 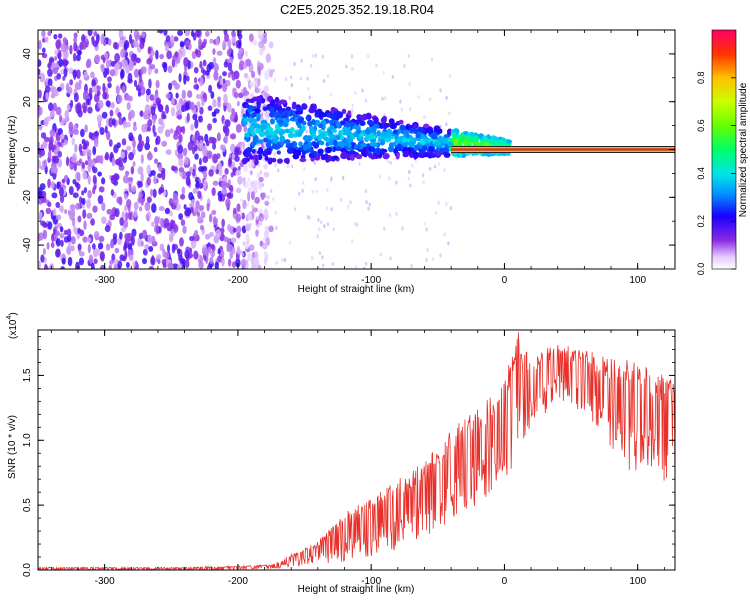 What do you see at coordinates (27, 54) in the screenshot?
I see `spectrogram-y-tick-label: 40` at bounding box center [27, 54].